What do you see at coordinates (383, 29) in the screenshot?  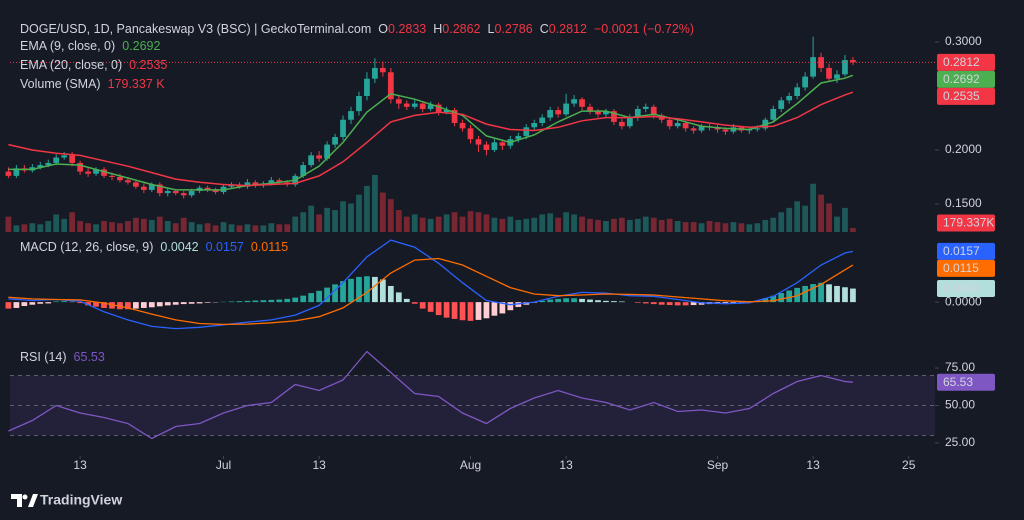 I see `ohlc-label: O` at bounding box center [383, 29].